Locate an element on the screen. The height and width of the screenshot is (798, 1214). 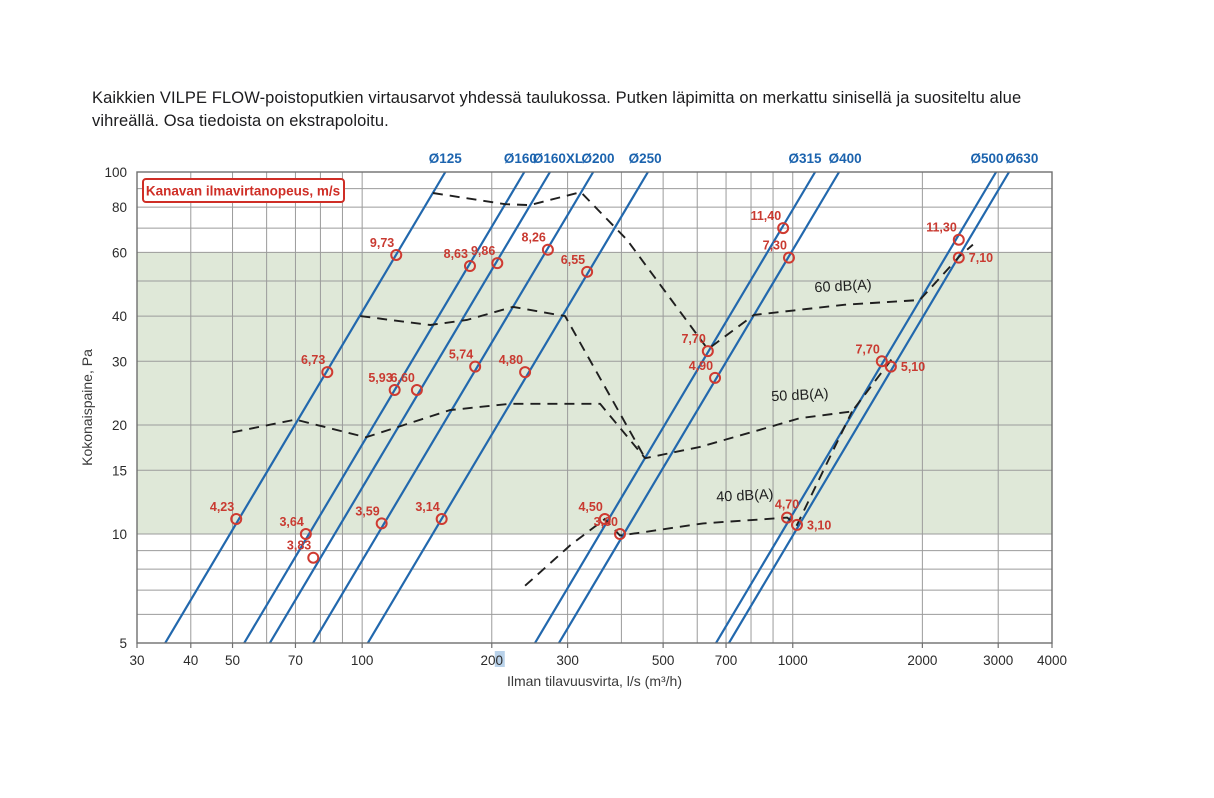
y-tick-label: 30 is located at coordinates (119, 361).